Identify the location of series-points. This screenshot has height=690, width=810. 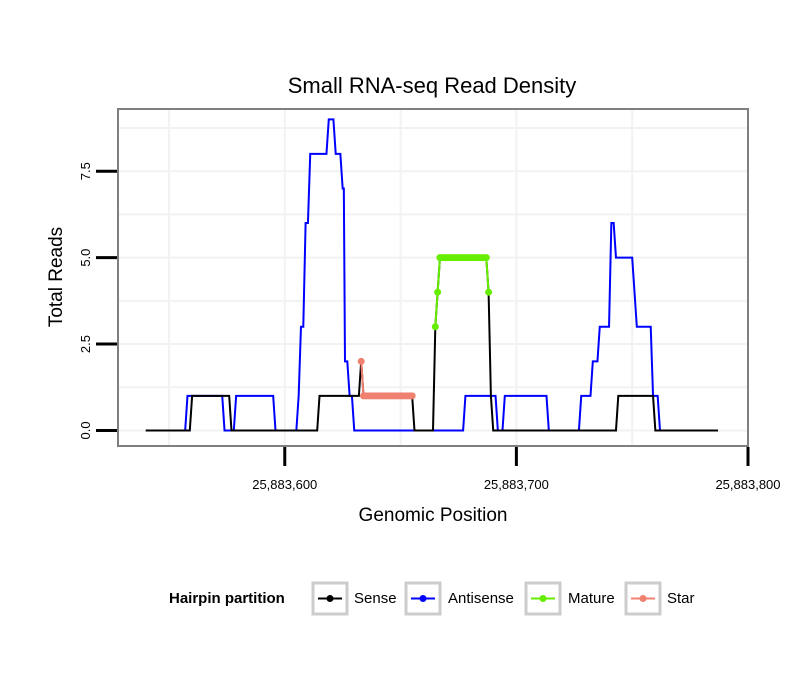
(425, 327).